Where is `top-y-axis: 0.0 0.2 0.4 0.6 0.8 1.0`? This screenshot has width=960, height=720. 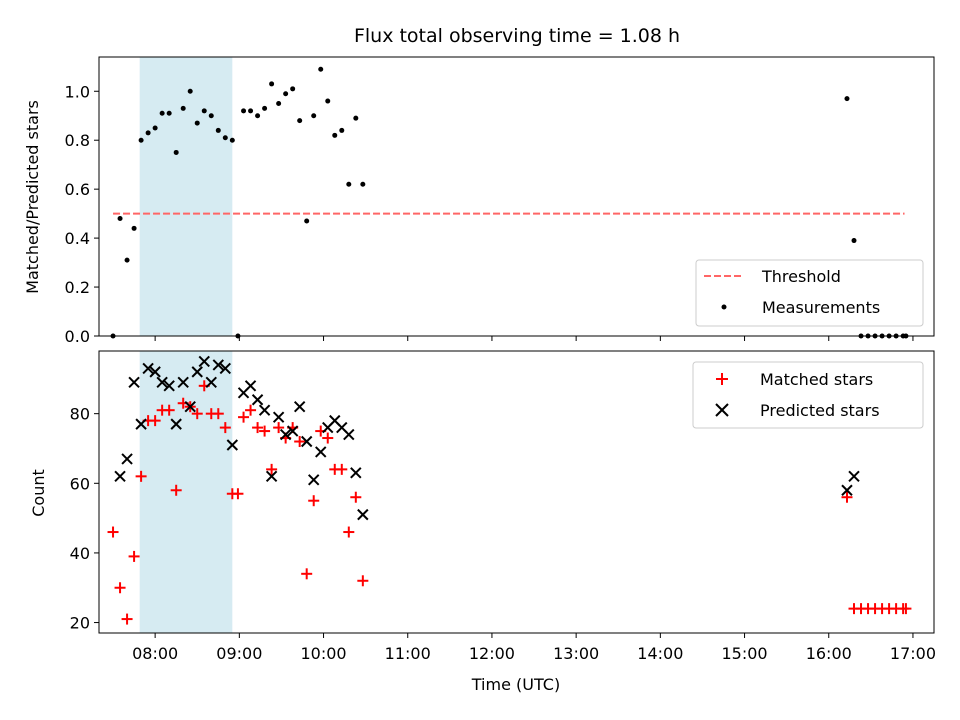
top-y-axis: 0.0 0.2 0.4 0.6 0.8 1.0 is located at coordinates (82, 214).